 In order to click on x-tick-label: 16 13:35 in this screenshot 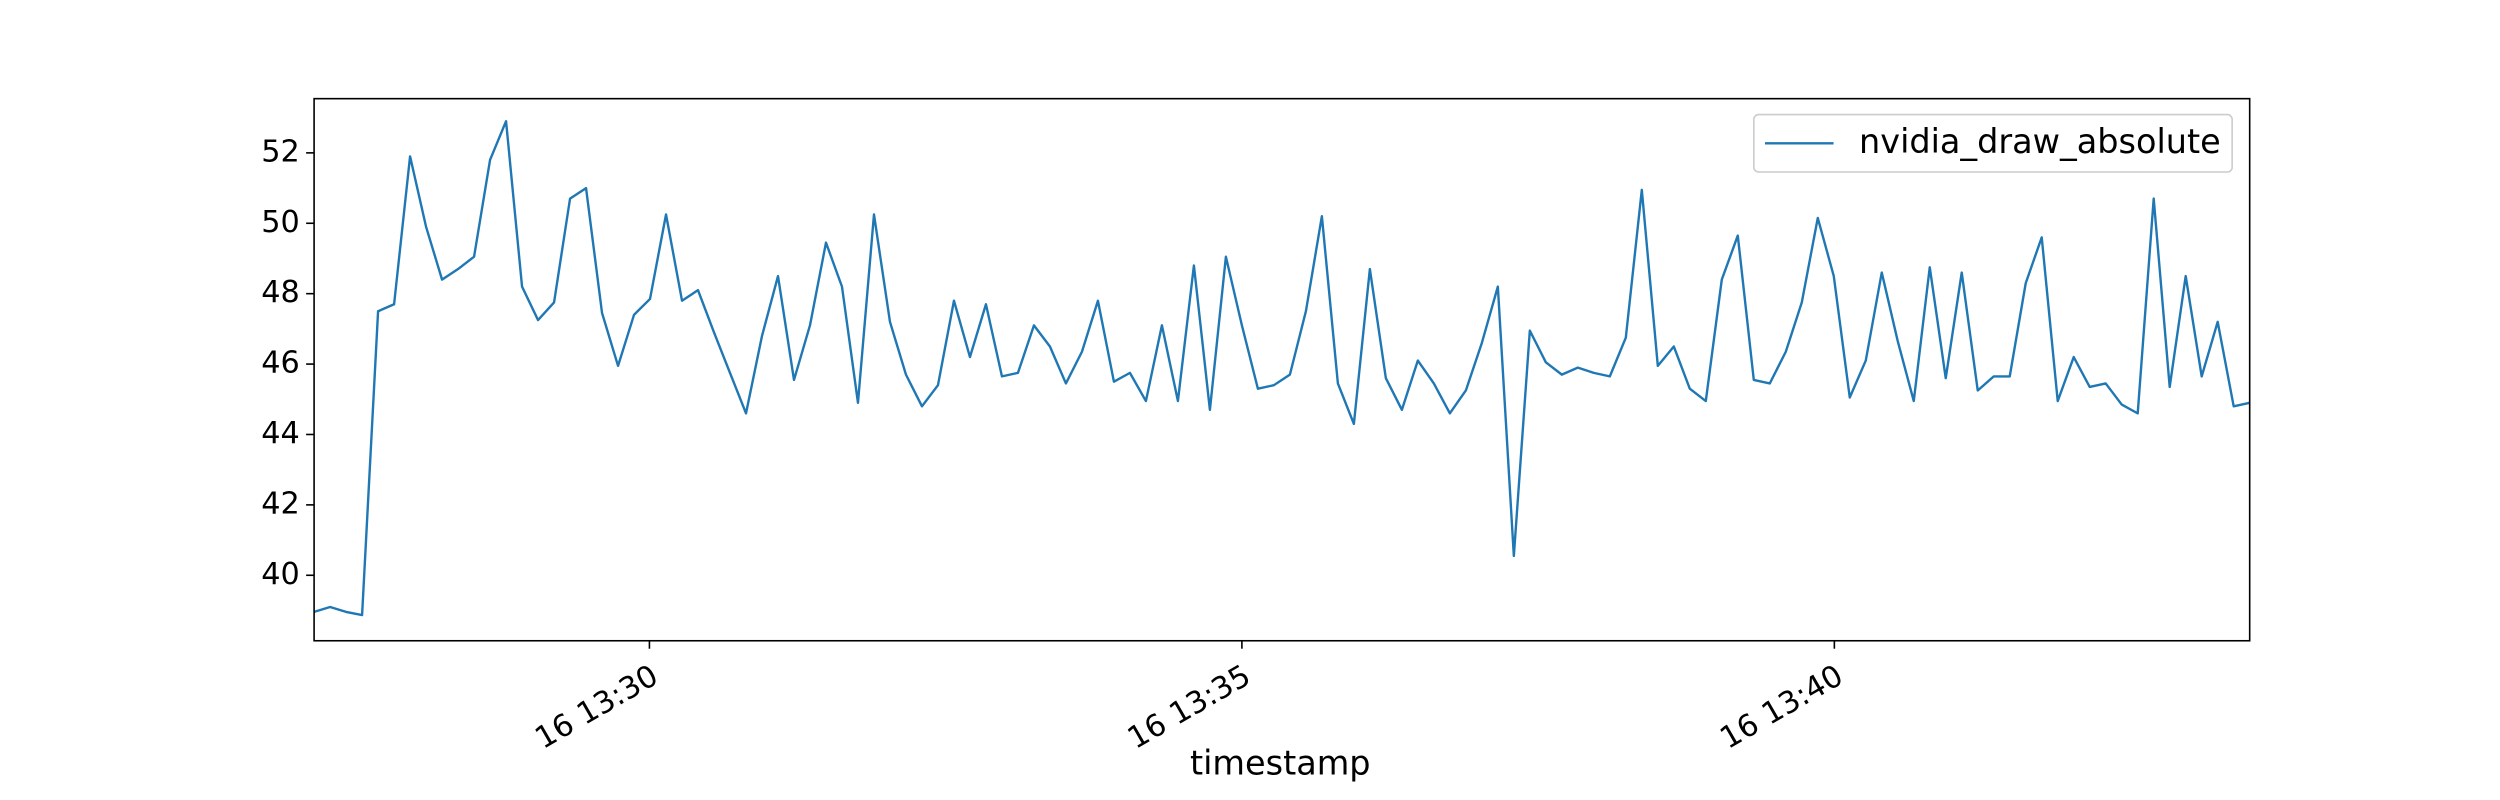, I will do `click(1189, 707)`.